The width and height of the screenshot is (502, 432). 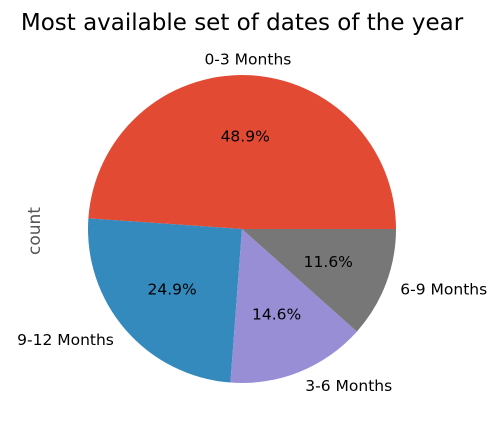 What do you see at coordinates (247, 60) in the screenshot?
I see `slice-label: 0-3 Months` at bounding box center [247, 60].